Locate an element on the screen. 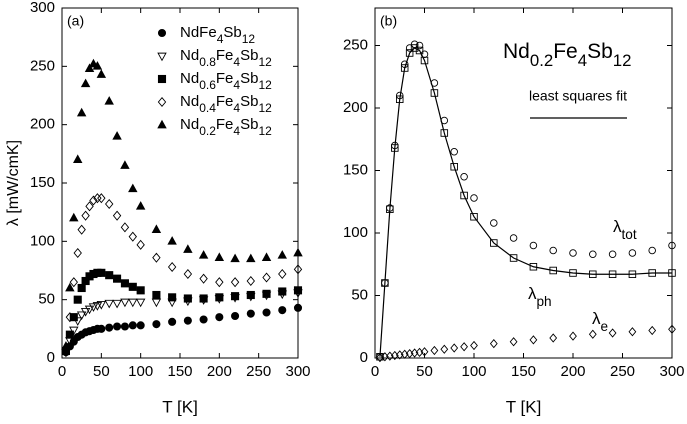  legend-label: Nd0.8Fe4Sb12 is located at coordinates (226, 58).